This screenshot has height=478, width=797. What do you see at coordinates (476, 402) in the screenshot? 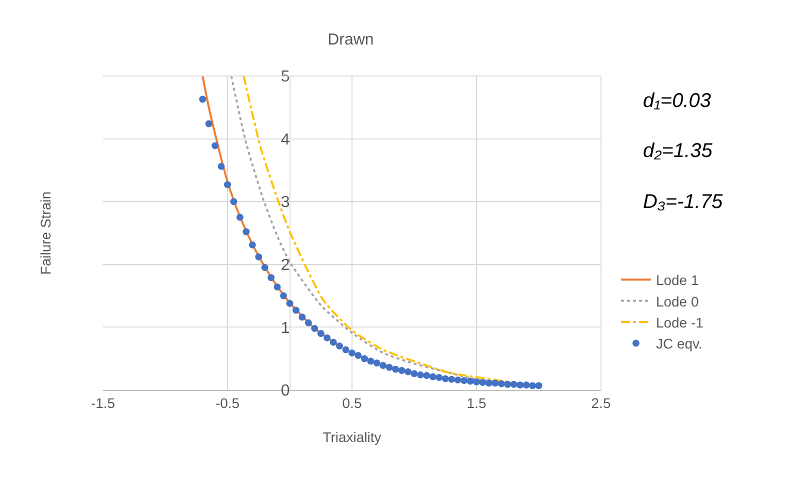
I see `x-tick-label: 1.5` at bounding box center [476, 402].